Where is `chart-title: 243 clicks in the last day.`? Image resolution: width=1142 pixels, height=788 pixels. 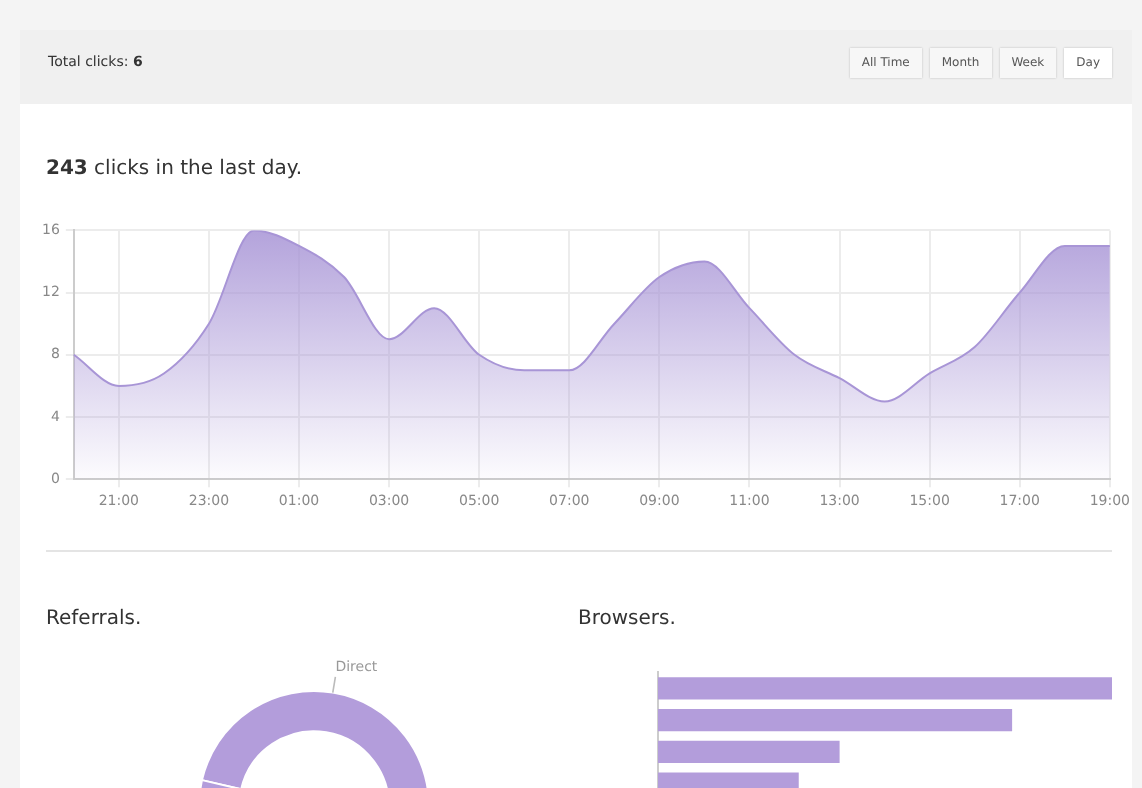
chart-title: 243 clicks in the last day. is located at coordinates (174, 169).